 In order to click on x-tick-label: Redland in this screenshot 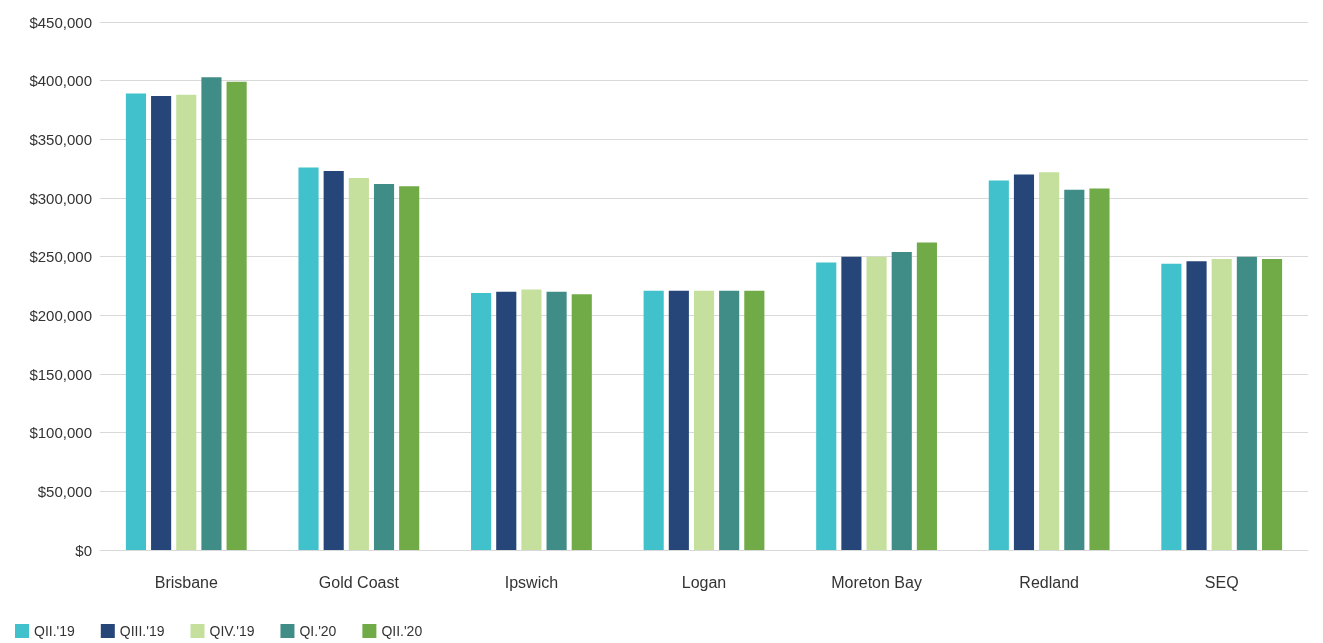, I will do `click(1049, 582)`.